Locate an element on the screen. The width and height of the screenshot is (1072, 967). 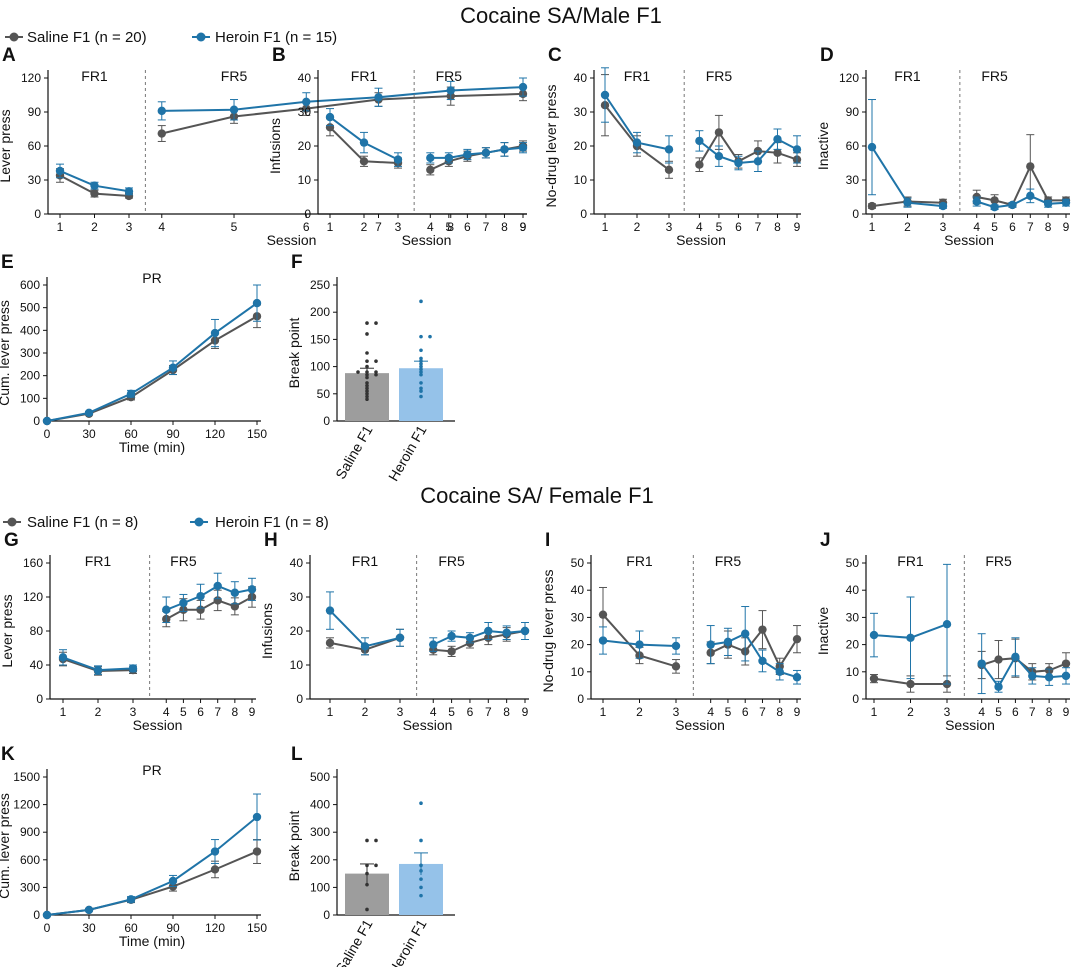
y-tick-label: 90 is located at coordinates (35, 112).